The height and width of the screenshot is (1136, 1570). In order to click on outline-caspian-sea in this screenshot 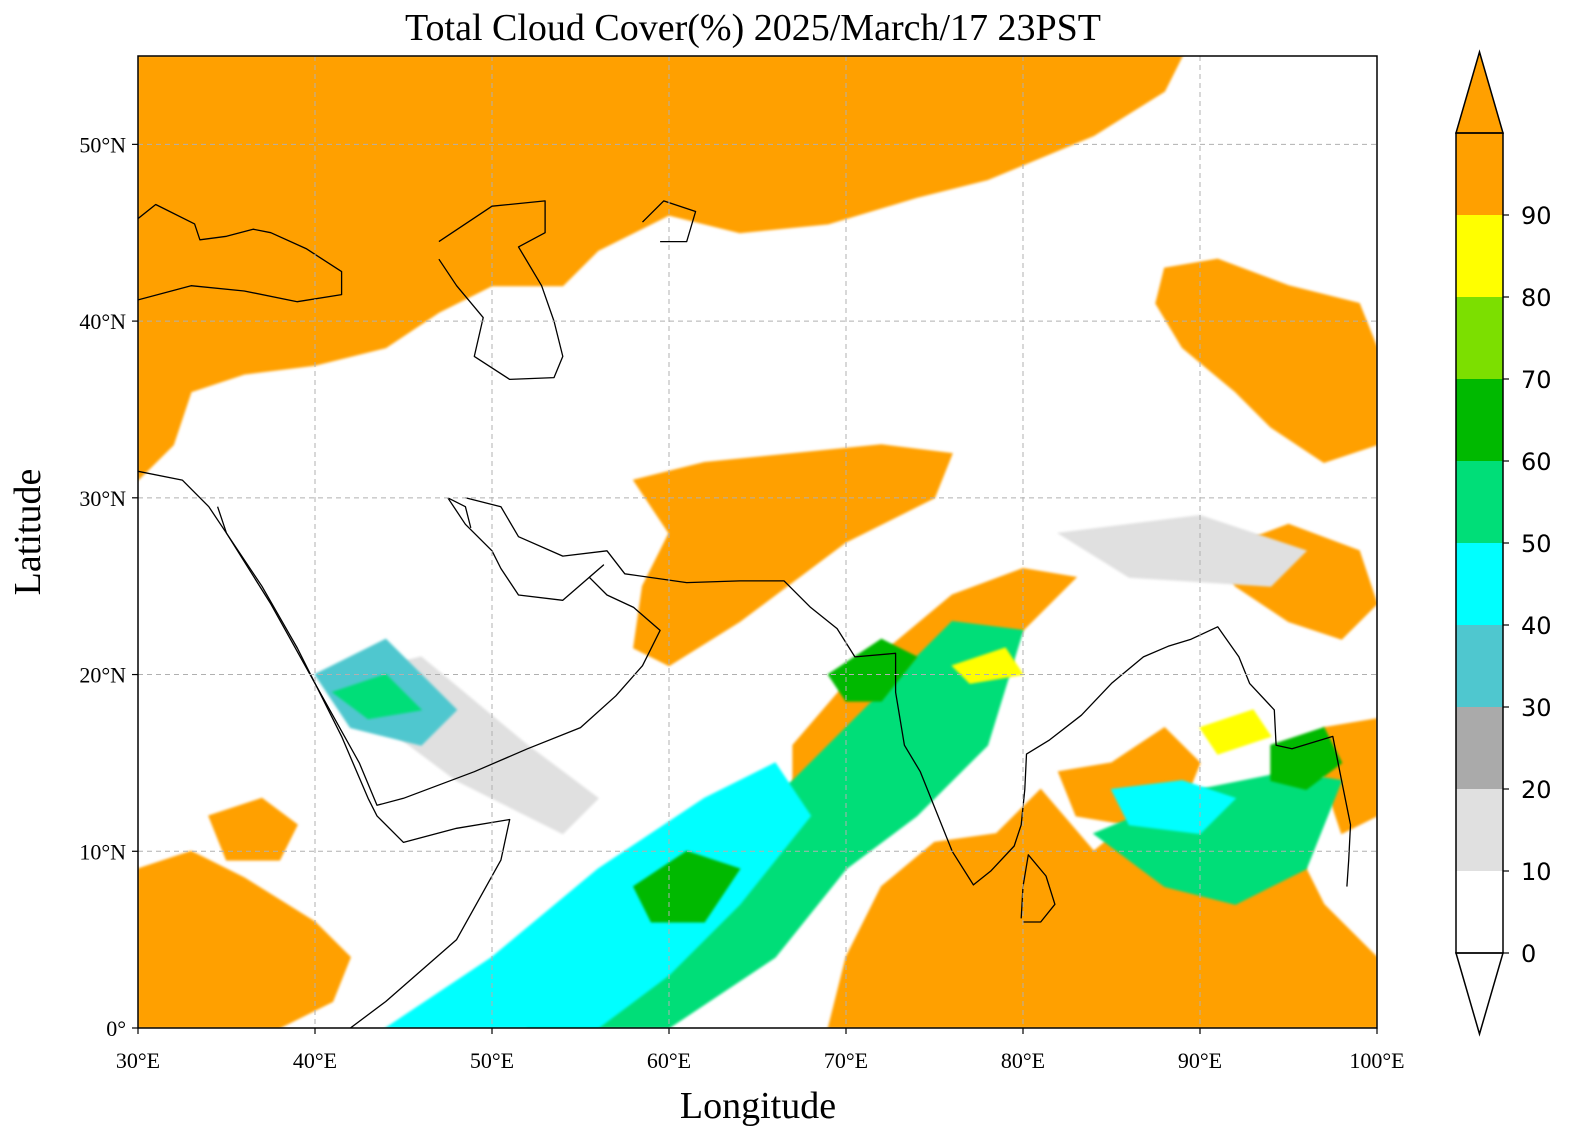, I will do `click(501, 290)`.